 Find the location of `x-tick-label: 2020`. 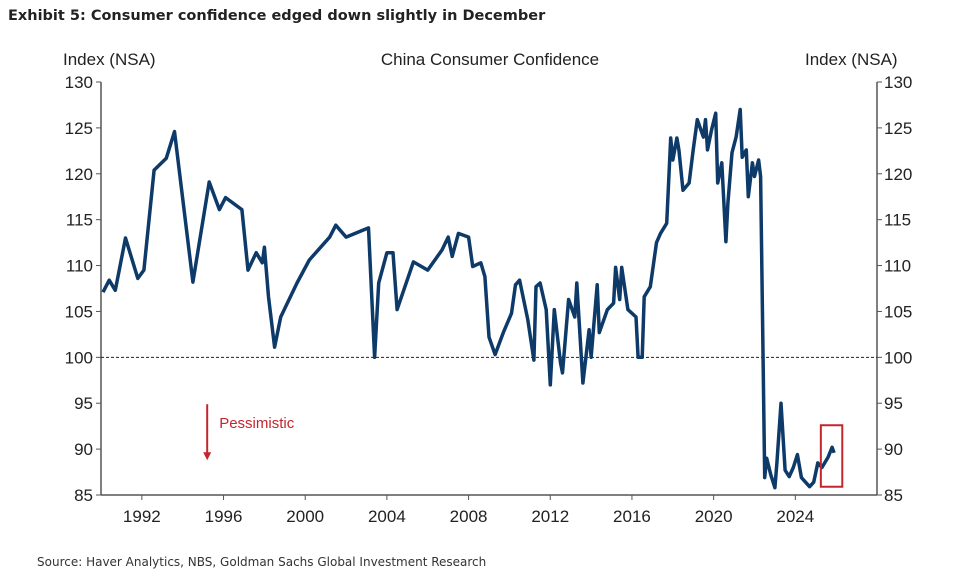

x-tick-label: 2020 is located at coordinates (714, 516).